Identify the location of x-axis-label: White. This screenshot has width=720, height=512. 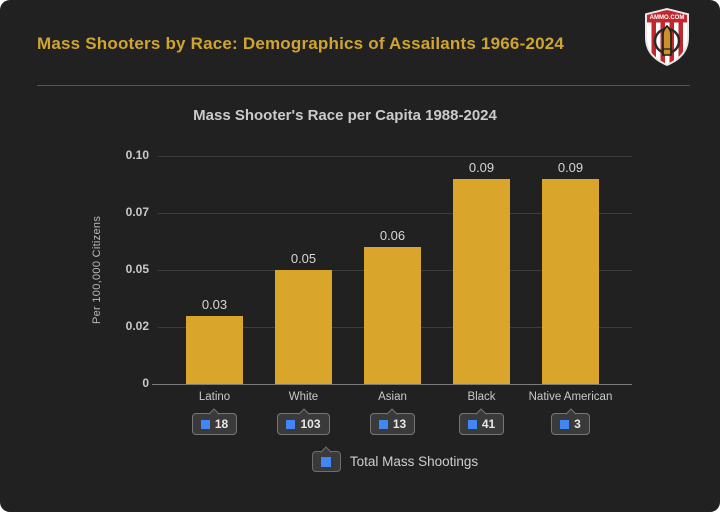
(303, 397).